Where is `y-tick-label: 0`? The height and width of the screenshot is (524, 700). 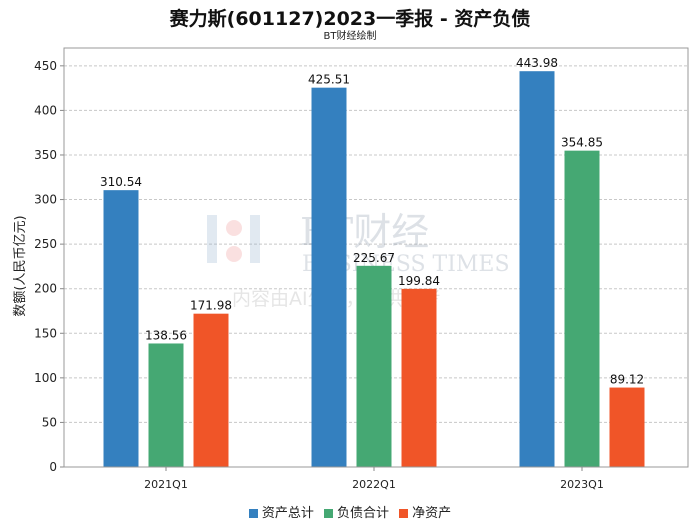
y-tick-label: 0 is located at coordinates (53, 467).